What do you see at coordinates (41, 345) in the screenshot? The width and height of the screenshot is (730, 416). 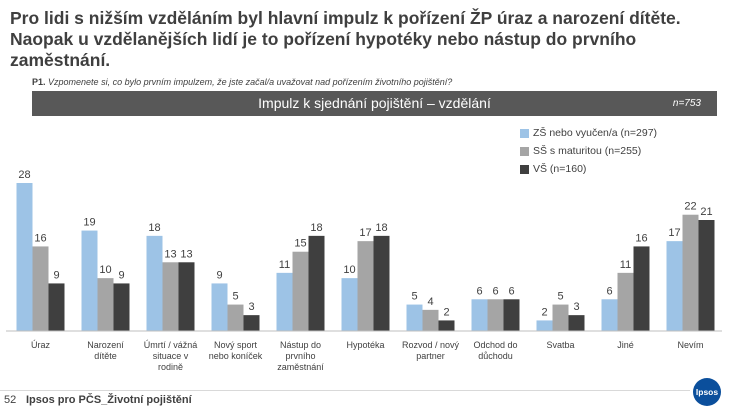 I see `category-label: Úraz` at bounding box center [41, 345].